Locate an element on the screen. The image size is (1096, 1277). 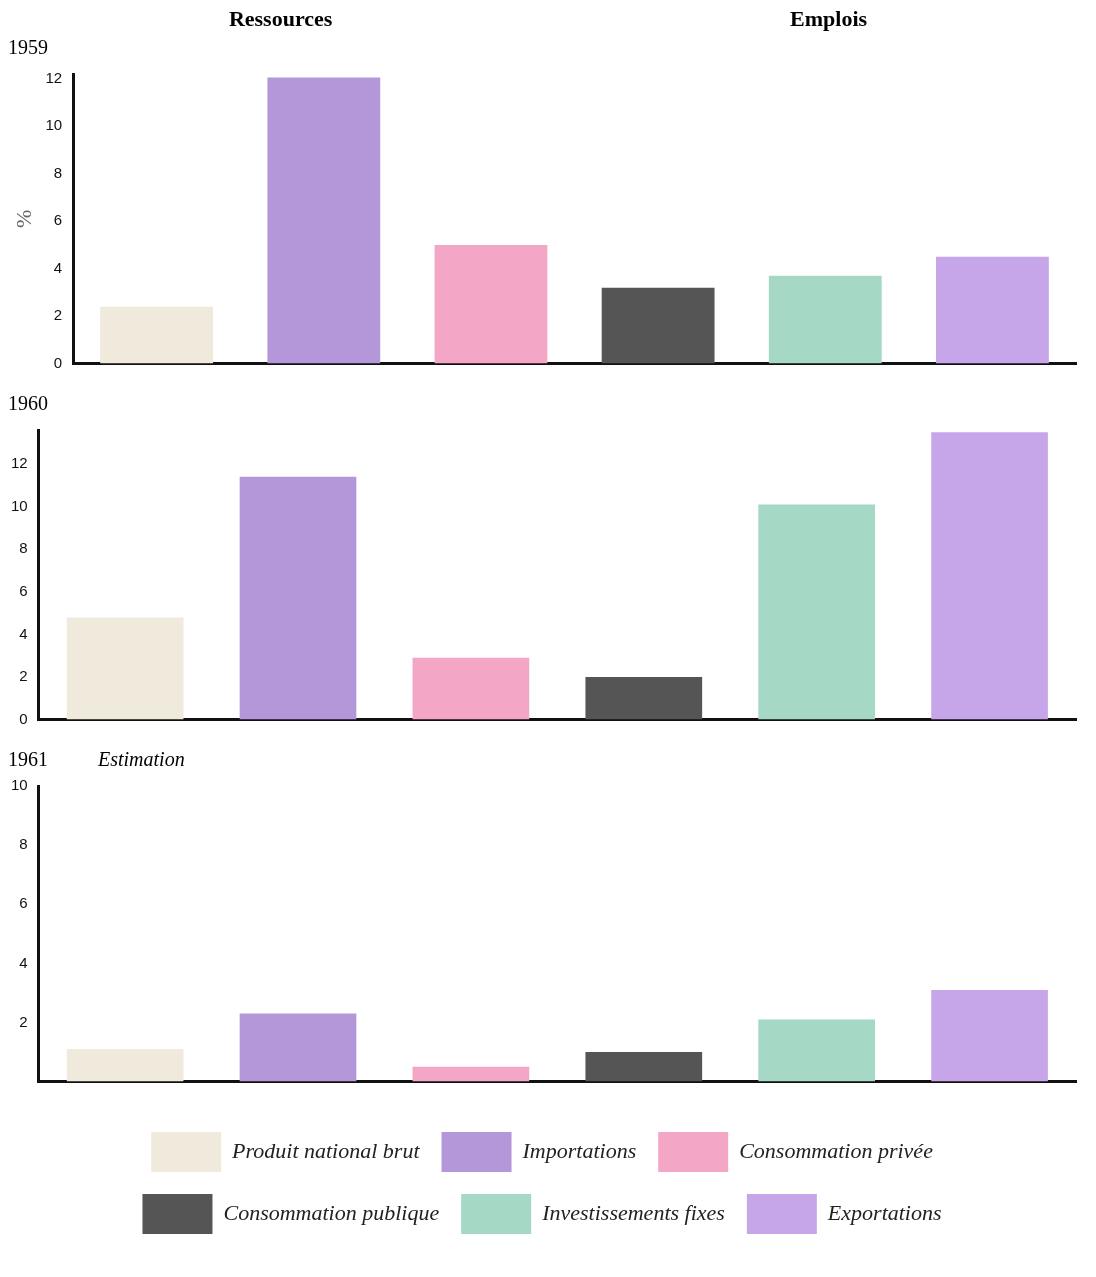
legend-label: Importations is located at coordinates (579, 1150).